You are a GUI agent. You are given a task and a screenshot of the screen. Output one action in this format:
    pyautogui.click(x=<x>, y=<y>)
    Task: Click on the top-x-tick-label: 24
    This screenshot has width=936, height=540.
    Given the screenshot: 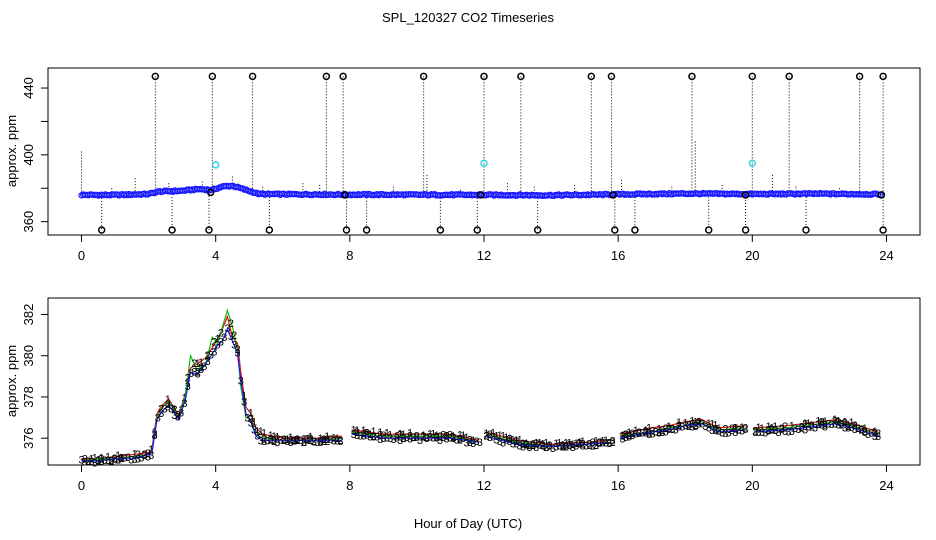 What is the action you would take?
    pyautogui.click(x=886, y=255)
    